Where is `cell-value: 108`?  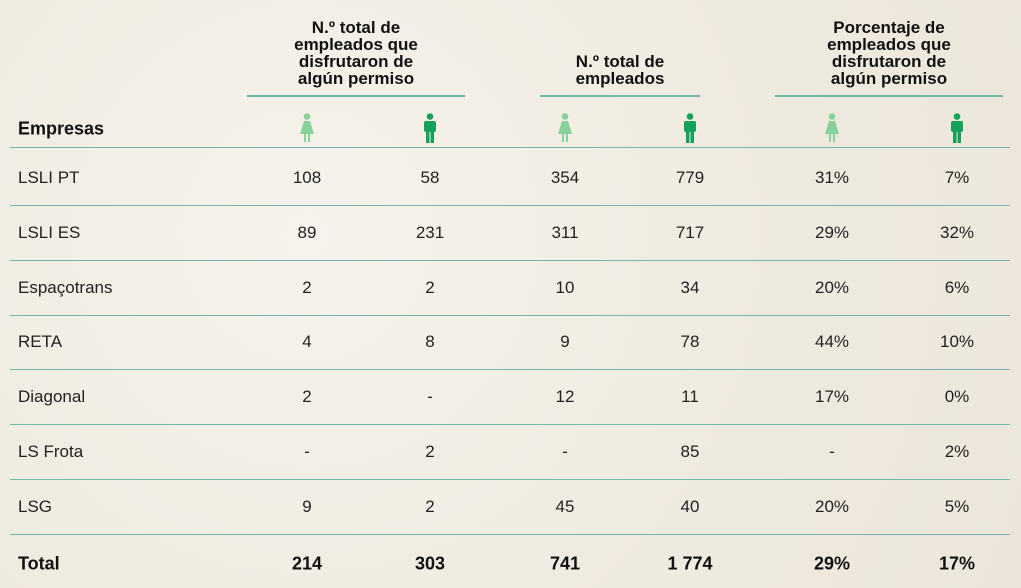 cell-value: 108 is located at coordinates (307, 177).